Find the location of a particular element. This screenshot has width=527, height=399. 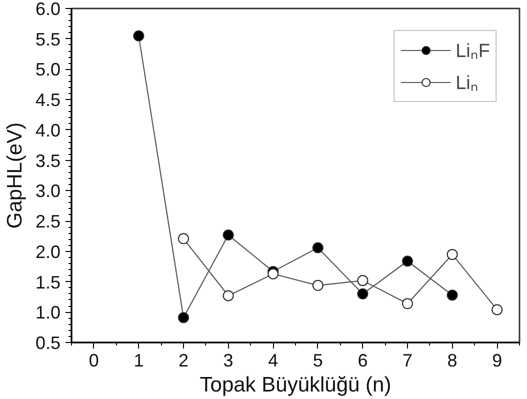

y-tick-label: 3.0 is located at coordinates (48, 191).